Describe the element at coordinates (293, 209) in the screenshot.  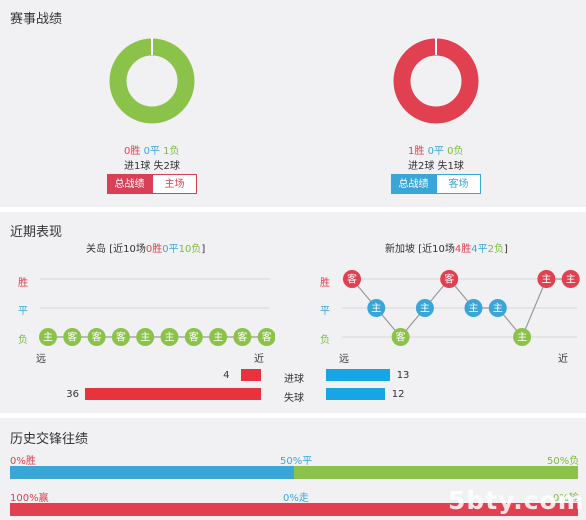
I see `section-divider` at that location.